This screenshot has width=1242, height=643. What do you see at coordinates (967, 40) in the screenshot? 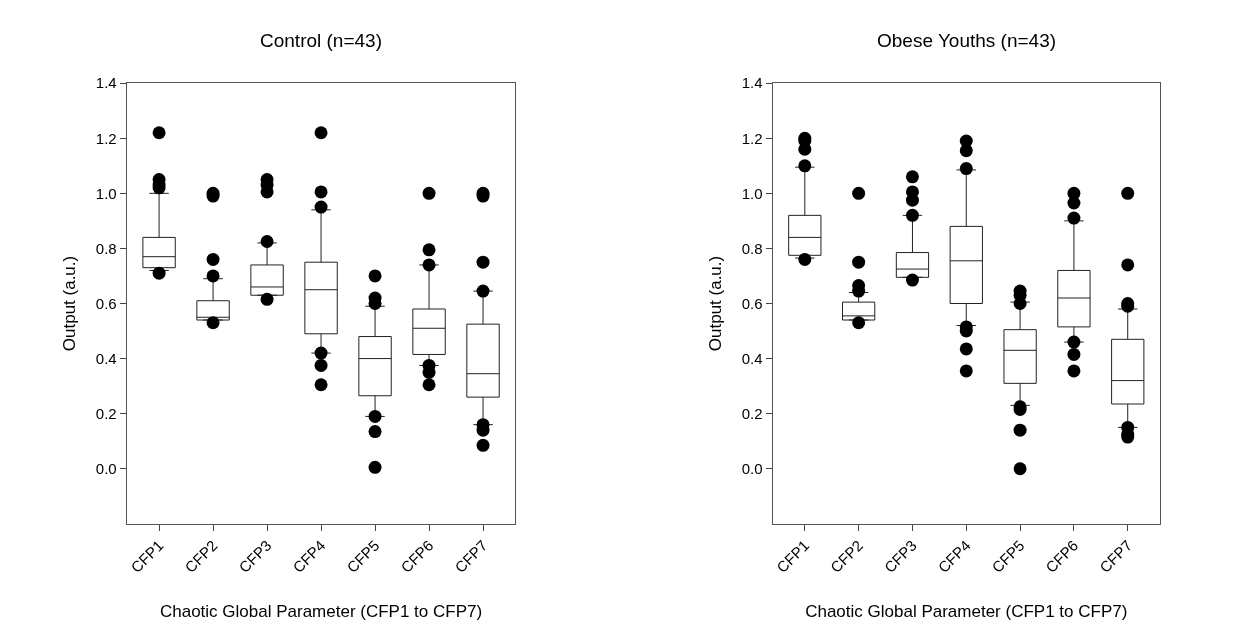
I see `chart-title: Obese Youths (n=43)` at bounding box center [967, 40].